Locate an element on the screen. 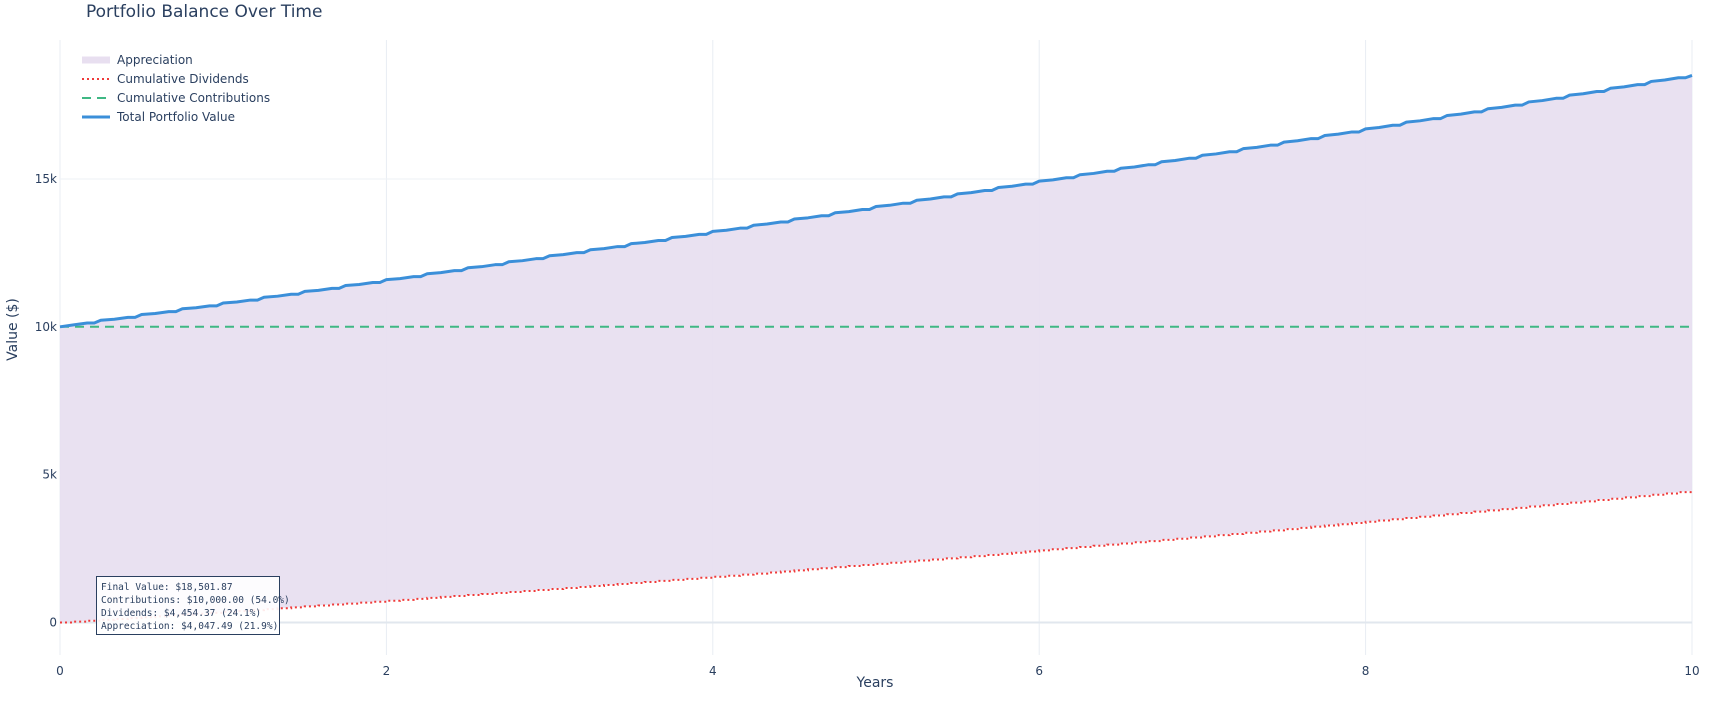 This screenshot has height=704, width=1712. legend-label-2: Cumulative Contributions is located at coordinates (193, 98).